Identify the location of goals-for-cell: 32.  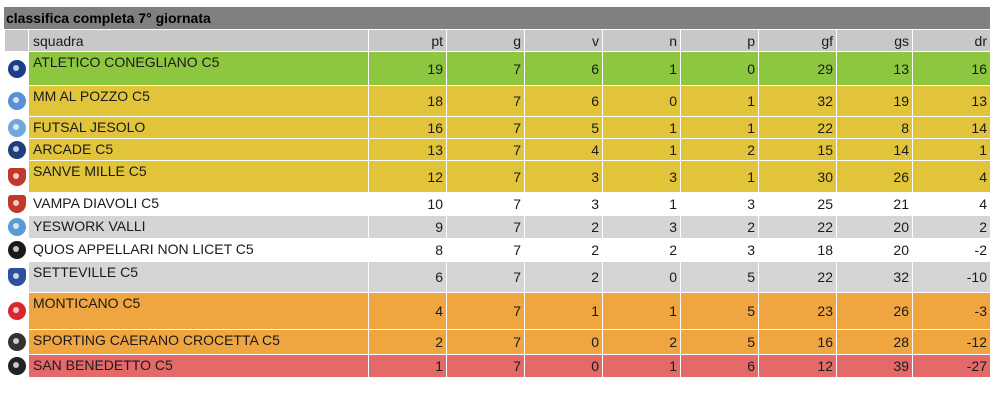
(797, 101).